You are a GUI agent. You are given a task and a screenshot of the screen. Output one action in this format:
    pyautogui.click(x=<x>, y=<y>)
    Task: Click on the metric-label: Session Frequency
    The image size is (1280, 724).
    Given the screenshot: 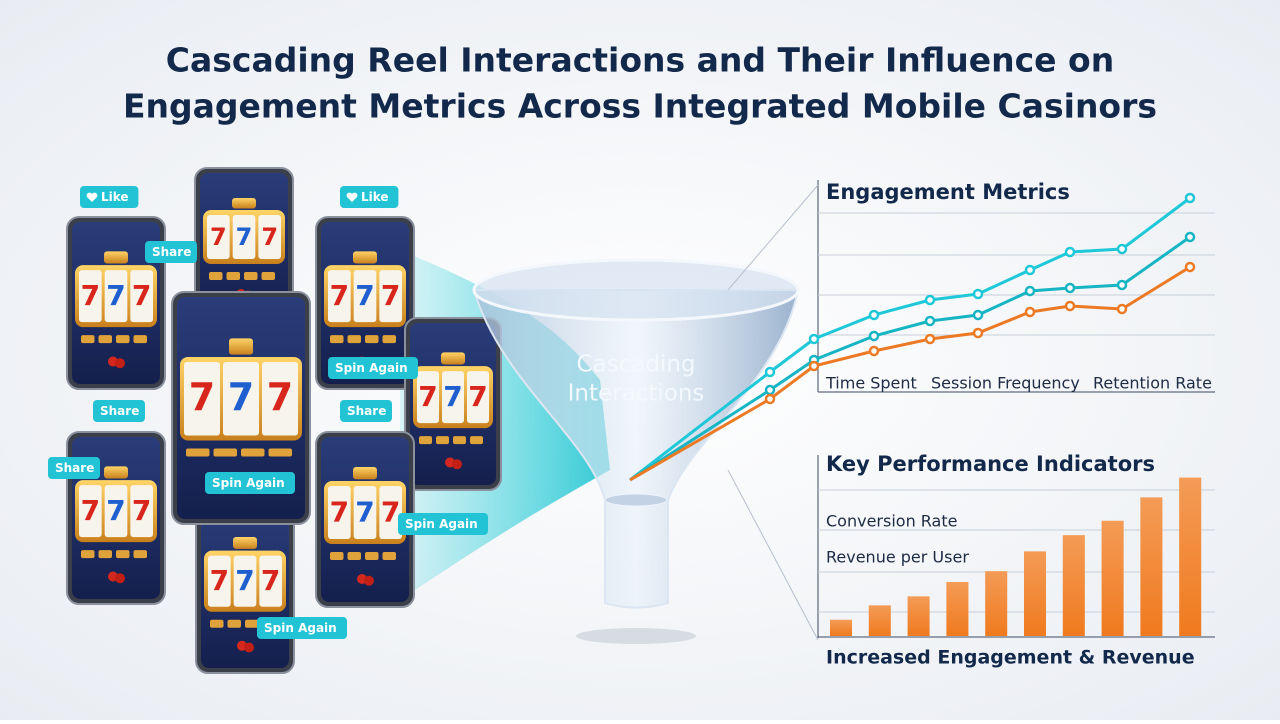 What is the action you would take?
    pyautogui.click(x=1005, y=383)
    